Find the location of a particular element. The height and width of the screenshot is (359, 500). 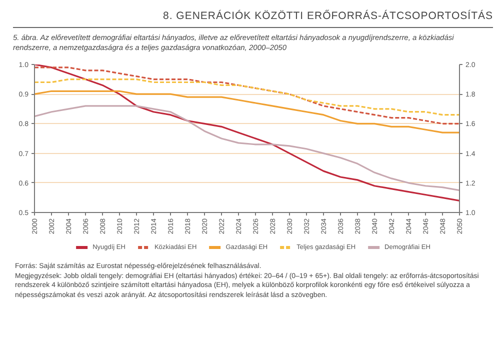

chart-title: 8. GENERÁCIÓK KÖZÖTTI ERŐFORRÁS-ÁTCSOPORTOSÍTÁS is located at coordinates (253, 16).